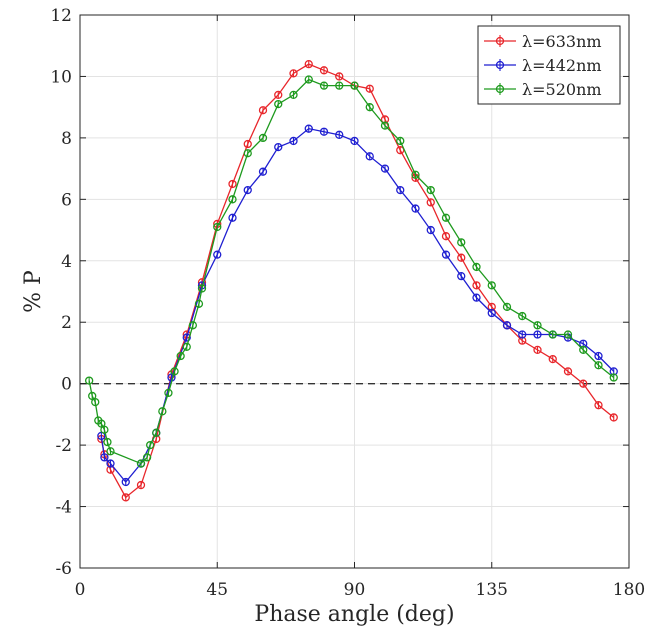  What do you see at coordinates (66, 385) in the screenshot?
I see `y-tick-label: 0` at bounding box center [66, 385].